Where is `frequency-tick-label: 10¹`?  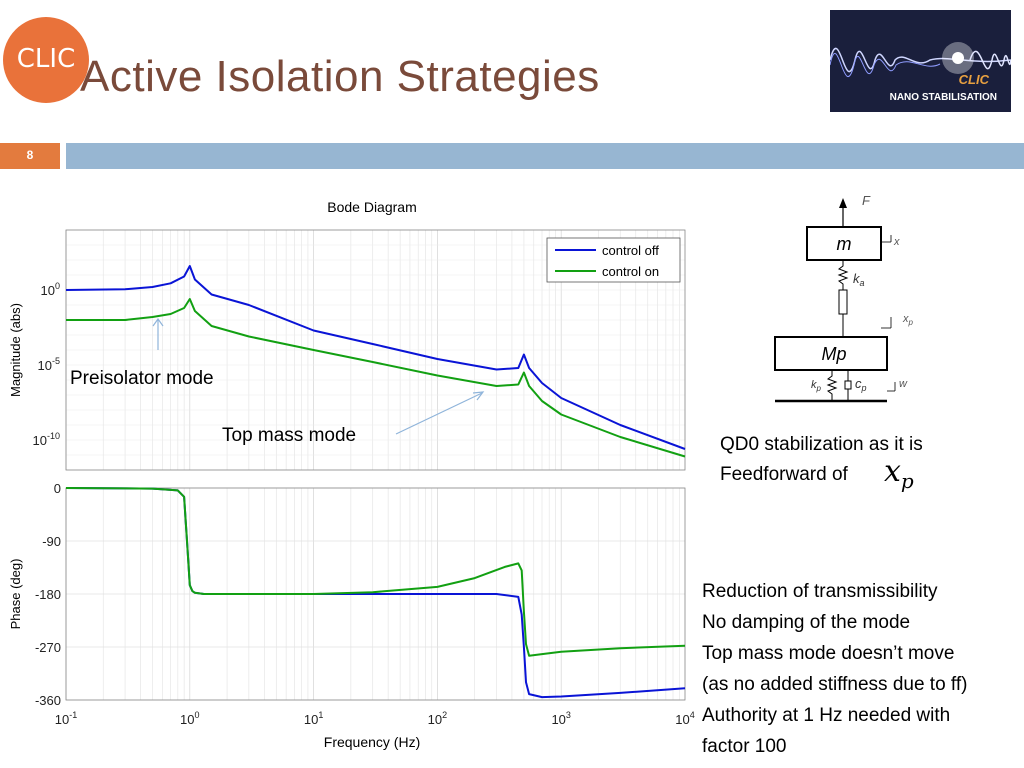 frequency-tick-label: 10¹ is located at coordinates (313, 718).